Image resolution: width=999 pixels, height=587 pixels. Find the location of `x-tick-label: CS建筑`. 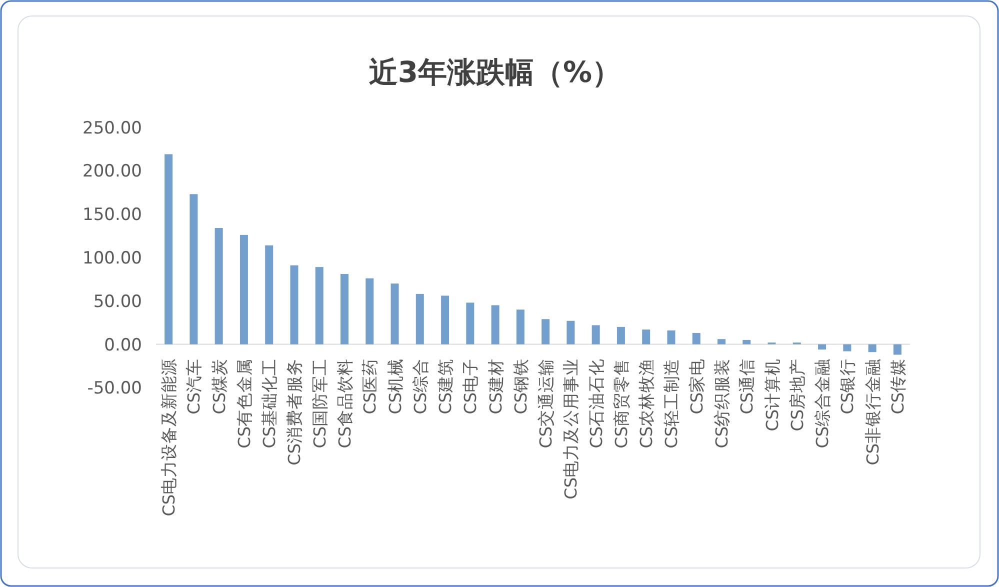

x-tick-label: CS建筑 is located at coordinates (446, 386).